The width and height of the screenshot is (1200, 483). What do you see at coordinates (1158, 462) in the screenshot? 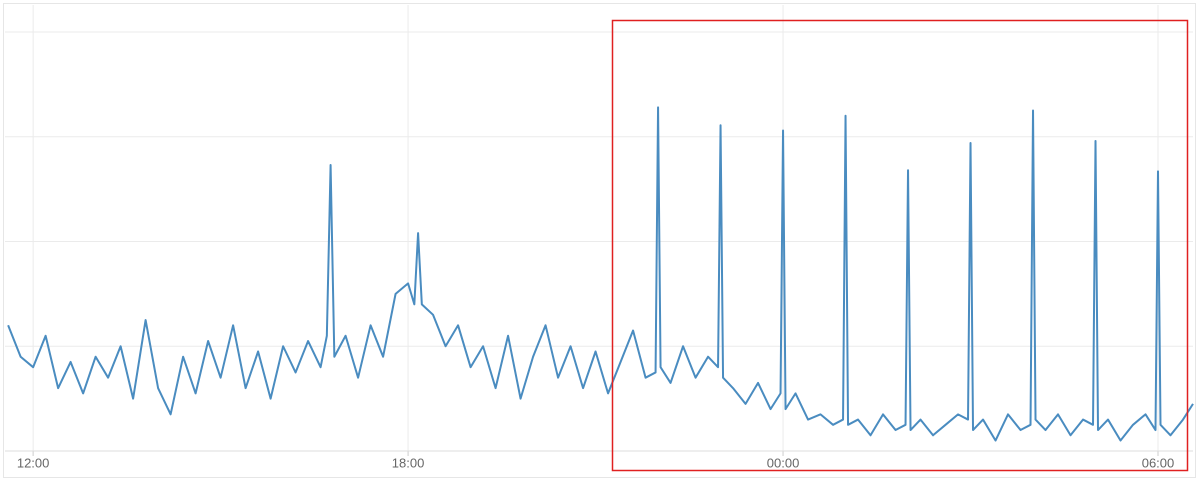
I see `x-tick-label: 06:00` at bounding box center [1158, 462].